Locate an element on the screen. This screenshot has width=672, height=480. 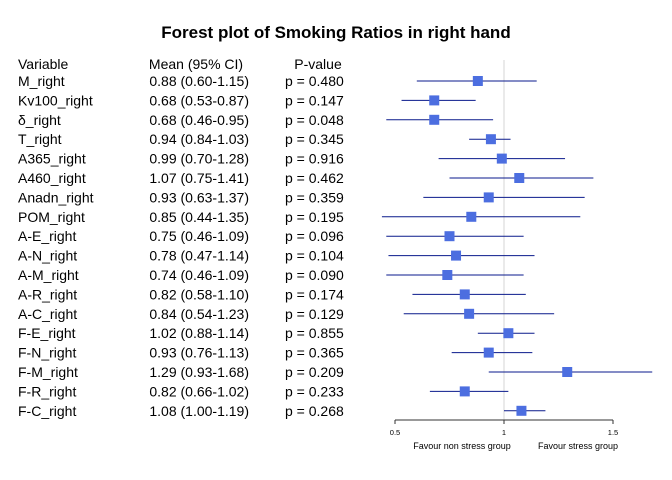
favour-left-label: Favour non stress group is located at coordinates (462, 446).